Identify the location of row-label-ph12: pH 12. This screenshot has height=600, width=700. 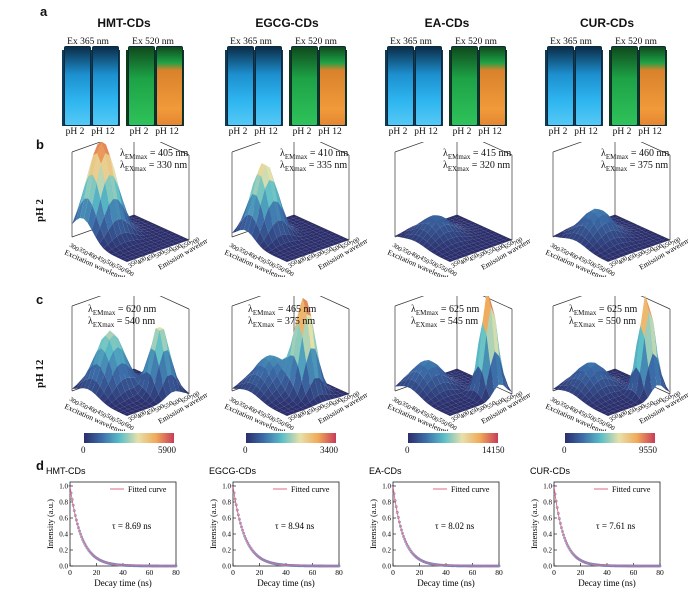
(40, 373).